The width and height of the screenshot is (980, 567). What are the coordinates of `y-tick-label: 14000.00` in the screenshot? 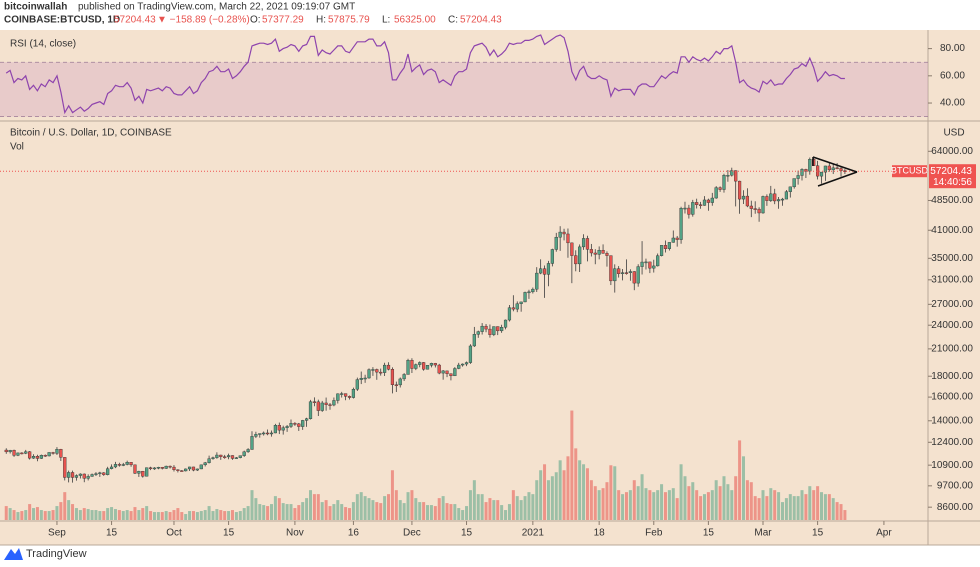 It's located at (952, 420).